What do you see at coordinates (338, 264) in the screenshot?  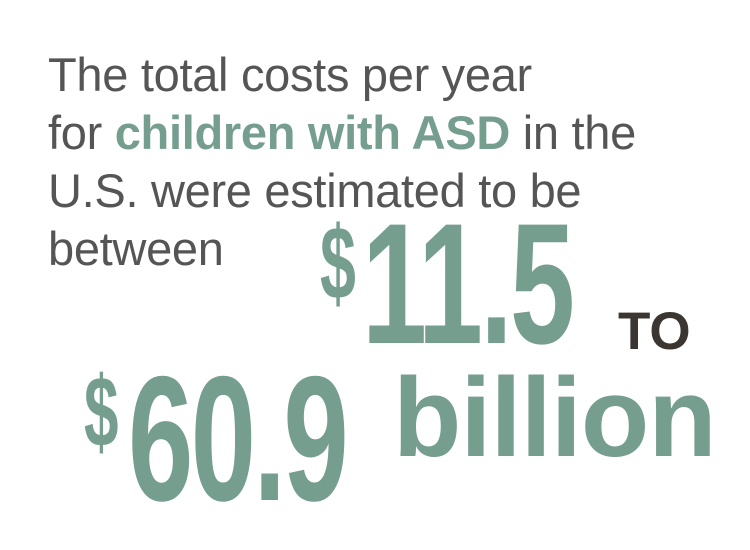 I see `low-currency-symbol: $` at bounding box center [338, 264].